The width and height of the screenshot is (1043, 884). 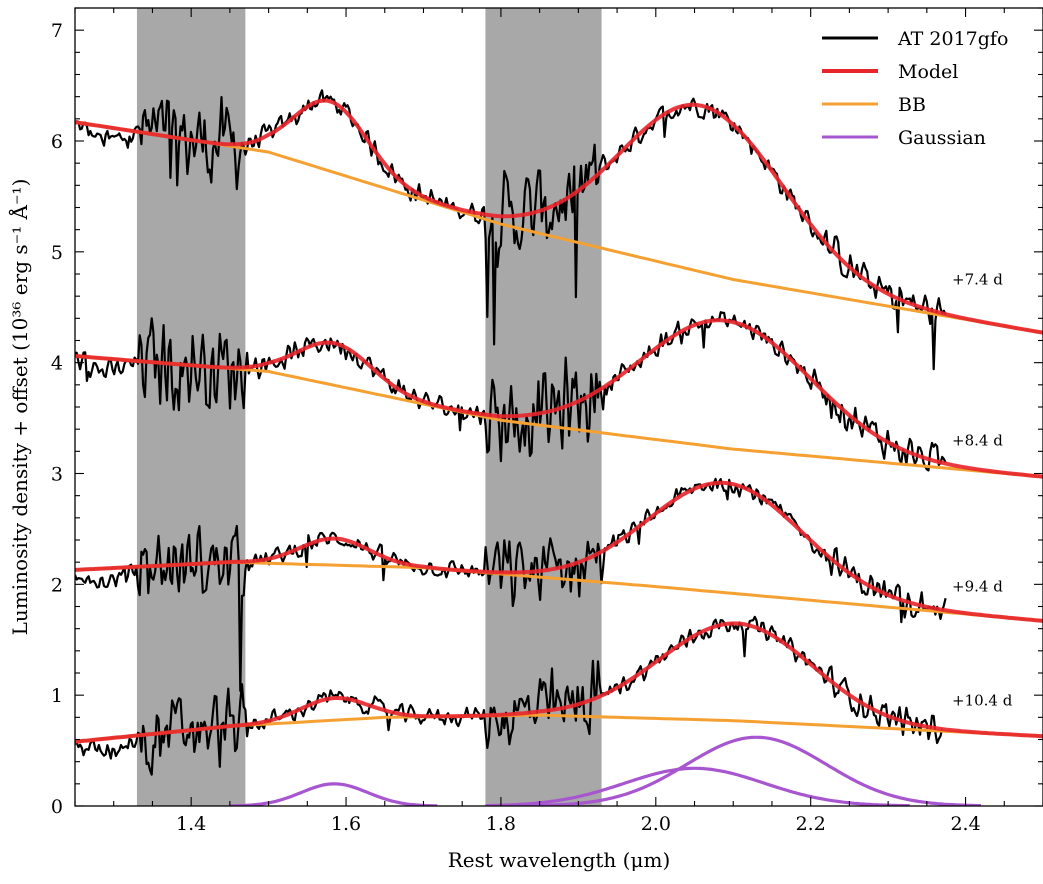 What do you see at coordinates (965, 824) in the screenshot?
I see `x-tick-label: 2.4` at bounding box center [965, 824].